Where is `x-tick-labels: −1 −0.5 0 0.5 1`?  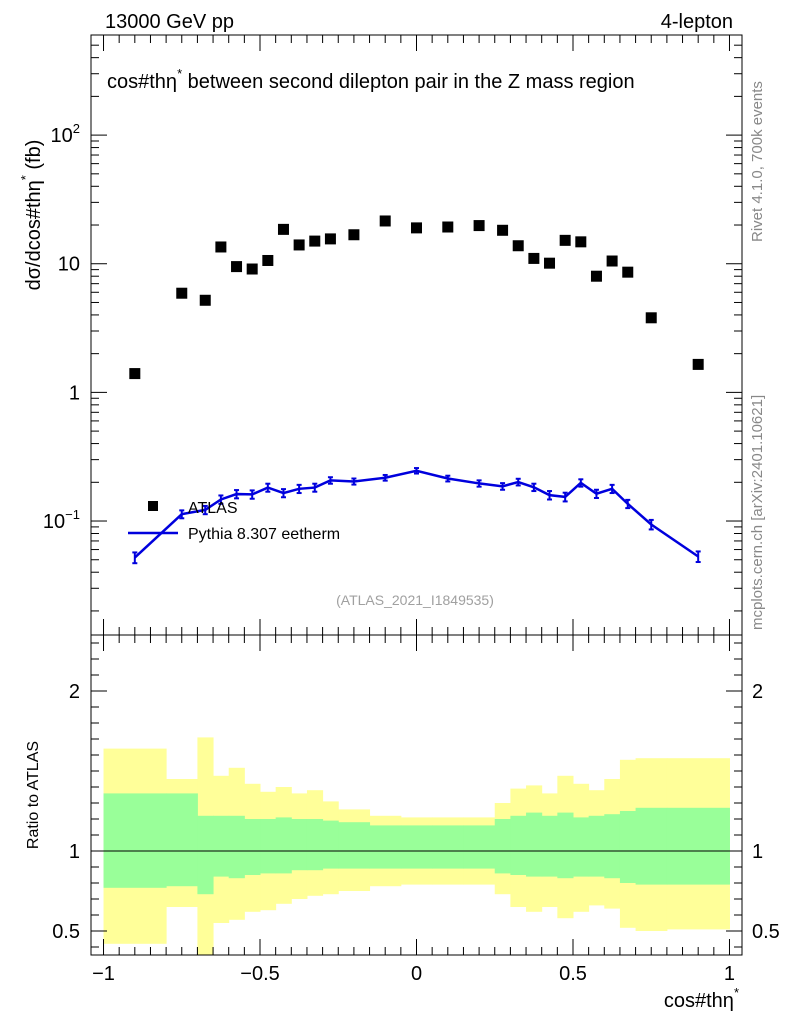 x-tick-labels: −1 −0.5 0 0.5 1 is located at coordinates (413, 974).